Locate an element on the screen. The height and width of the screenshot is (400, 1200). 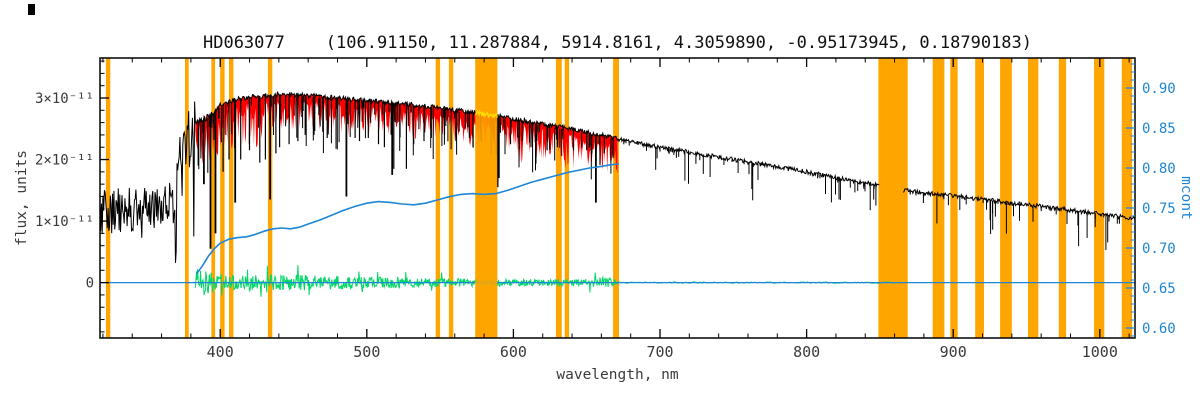
svg-text: 900 is located at coordinates (953, 352).